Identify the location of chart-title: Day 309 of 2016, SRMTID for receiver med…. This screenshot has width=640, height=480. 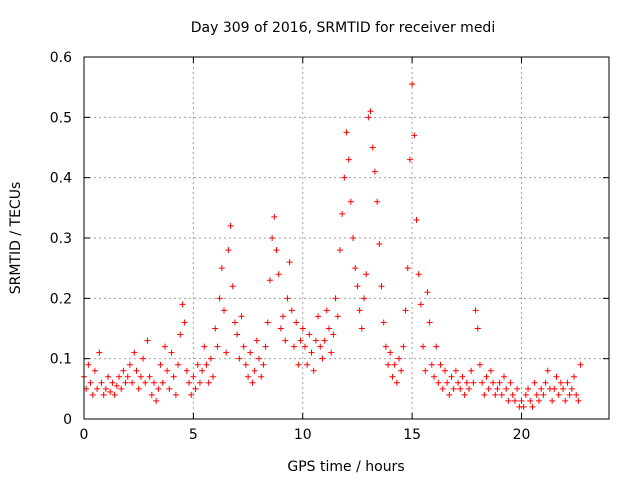
(343, 28).